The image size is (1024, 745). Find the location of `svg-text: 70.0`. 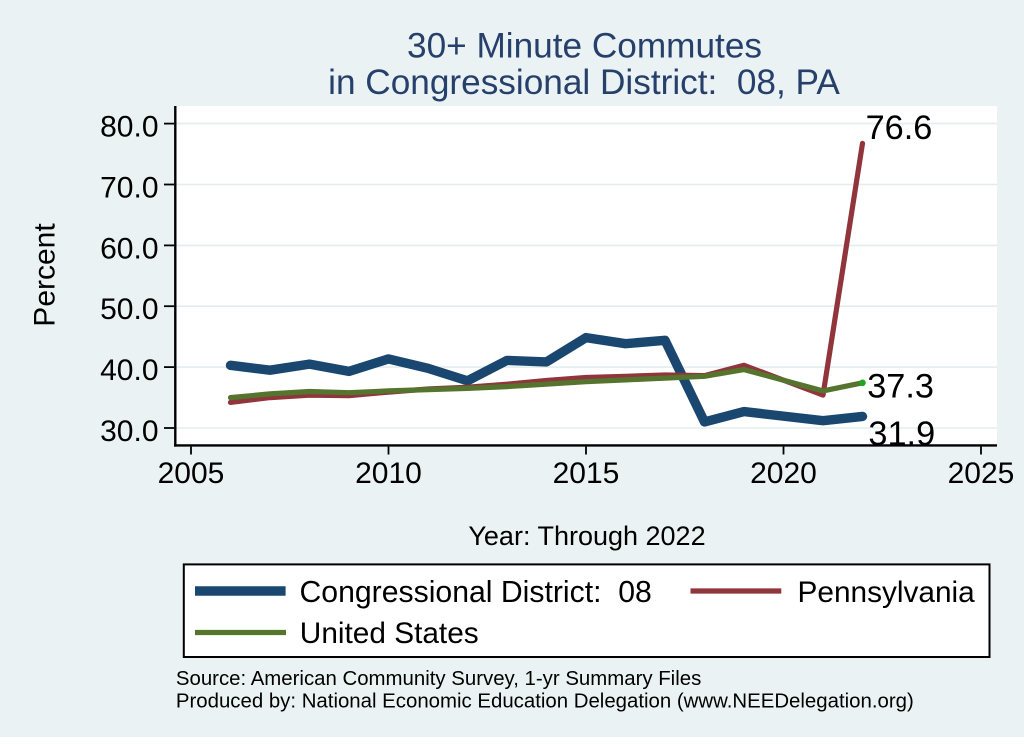

svg-text: 70.0 is located at coordinates (129, 188).